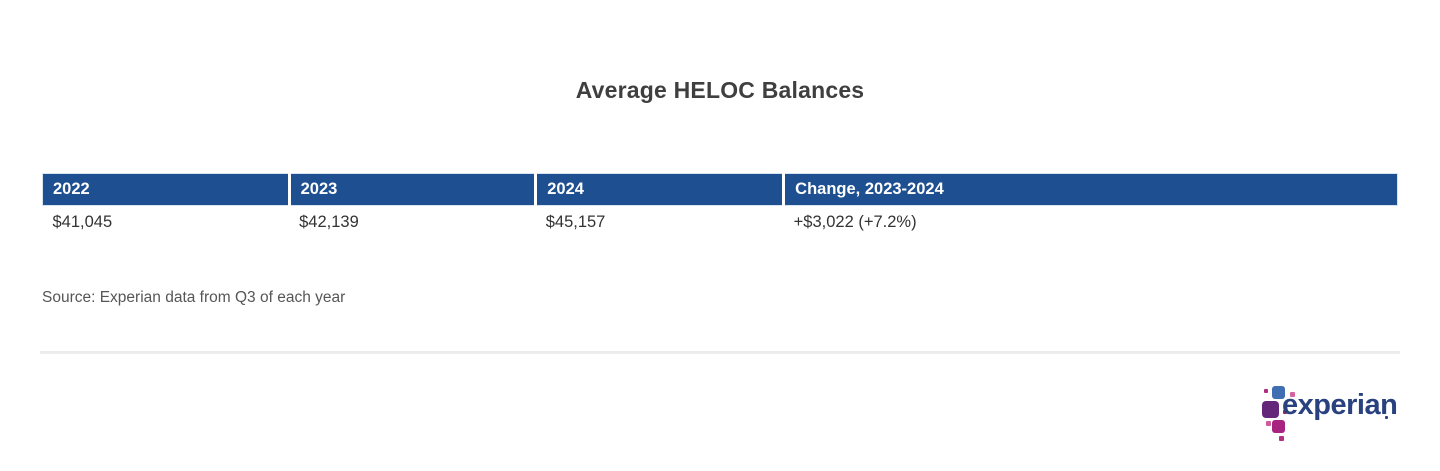 The width and height of the screenshot is (1440, 471). Describe the element at coordinates (1090, 222) in the screenshot. I see `balance-change: +$3,022 (+7.2%)` at that location.